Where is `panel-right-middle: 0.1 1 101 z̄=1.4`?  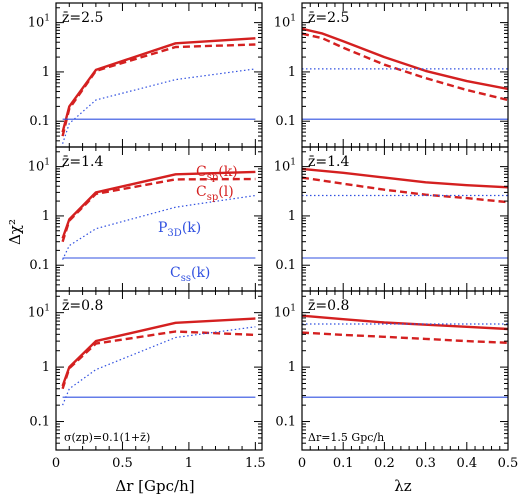 panel-right-middle: 0.1 1 101 z̄=1.4 is located at coordinates (391, 219).